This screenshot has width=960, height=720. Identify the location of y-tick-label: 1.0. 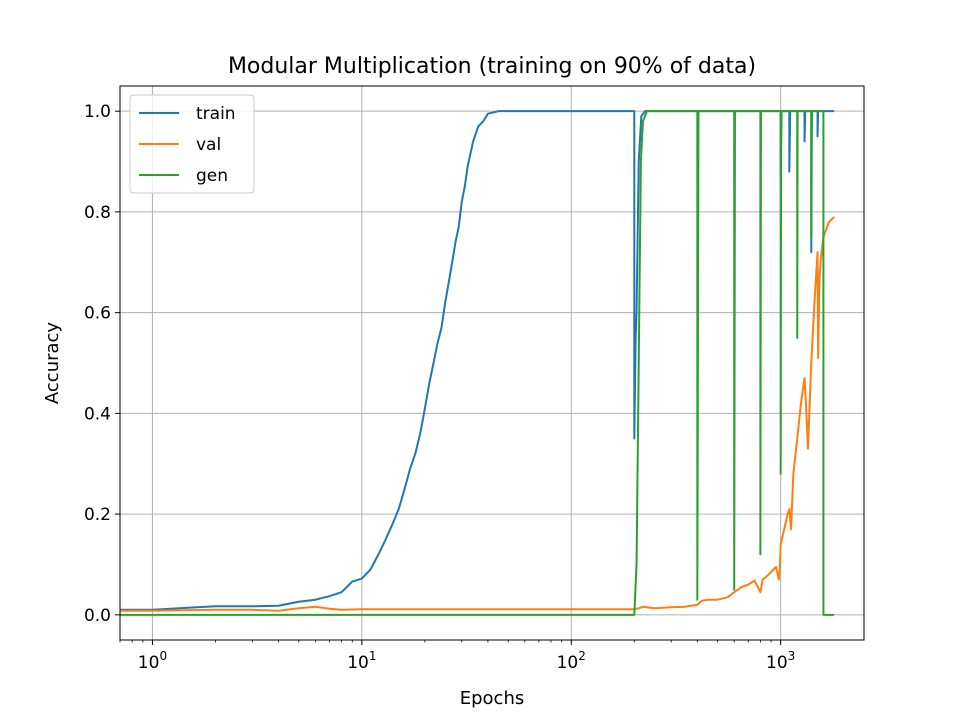
(97, 112).